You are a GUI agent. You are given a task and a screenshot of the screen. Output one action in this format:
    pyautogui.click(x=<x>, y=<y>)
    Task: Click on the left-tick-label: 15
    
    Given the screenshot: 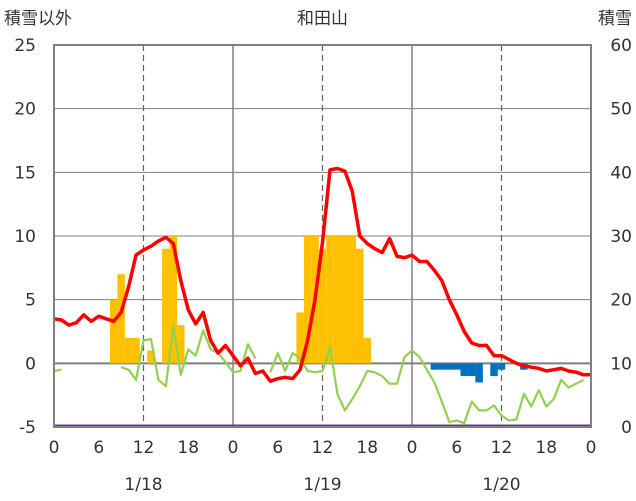 What is the action you would take?
    pyautogui.click(x=25, y=173)
    